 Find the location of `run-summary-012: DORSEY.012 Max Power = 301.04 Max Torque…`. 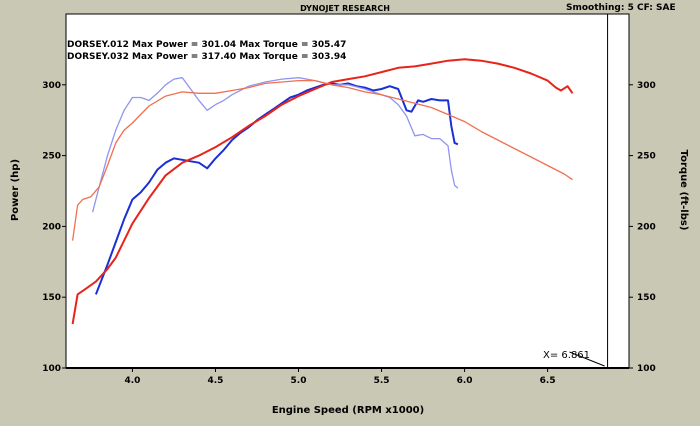

run-summary-012: DORSEY.012 Max Power = 301.04 Max Torque… is located at coordinates (206, 45).